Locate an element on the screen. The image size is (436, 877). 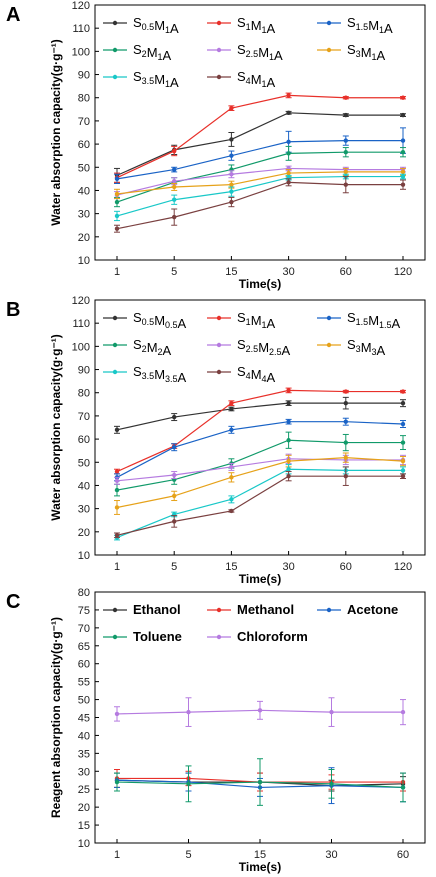
legend-item: S1.5M1A is located at coordinates (355, 25).